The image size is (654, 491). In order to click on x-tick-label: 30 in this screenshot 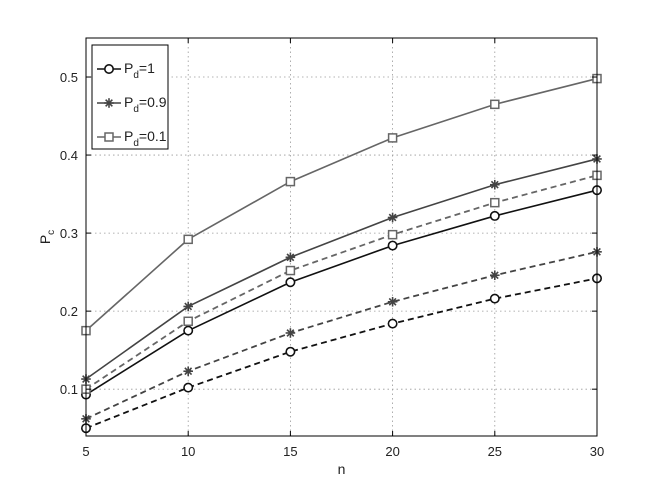, I will do `click(597, 451)`.